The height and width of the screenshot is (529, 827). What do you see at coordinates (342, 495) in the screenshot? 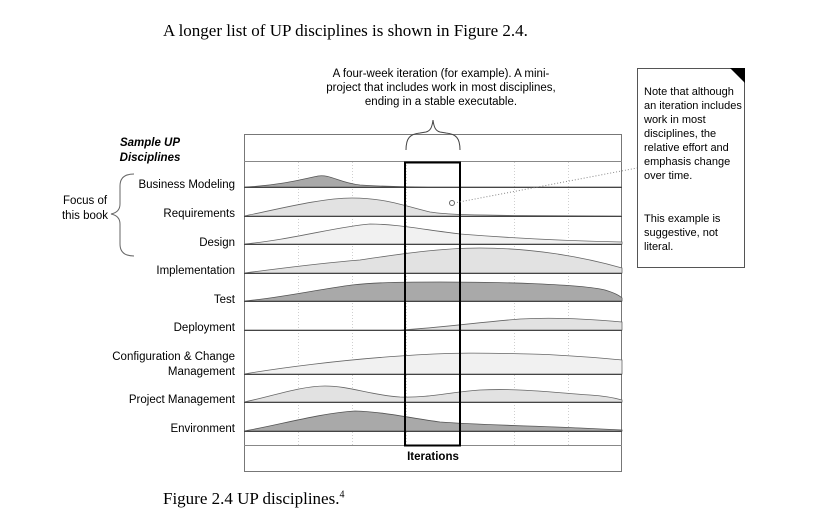
I see `caption-footnote: 4` at bounding box center [342, 495].